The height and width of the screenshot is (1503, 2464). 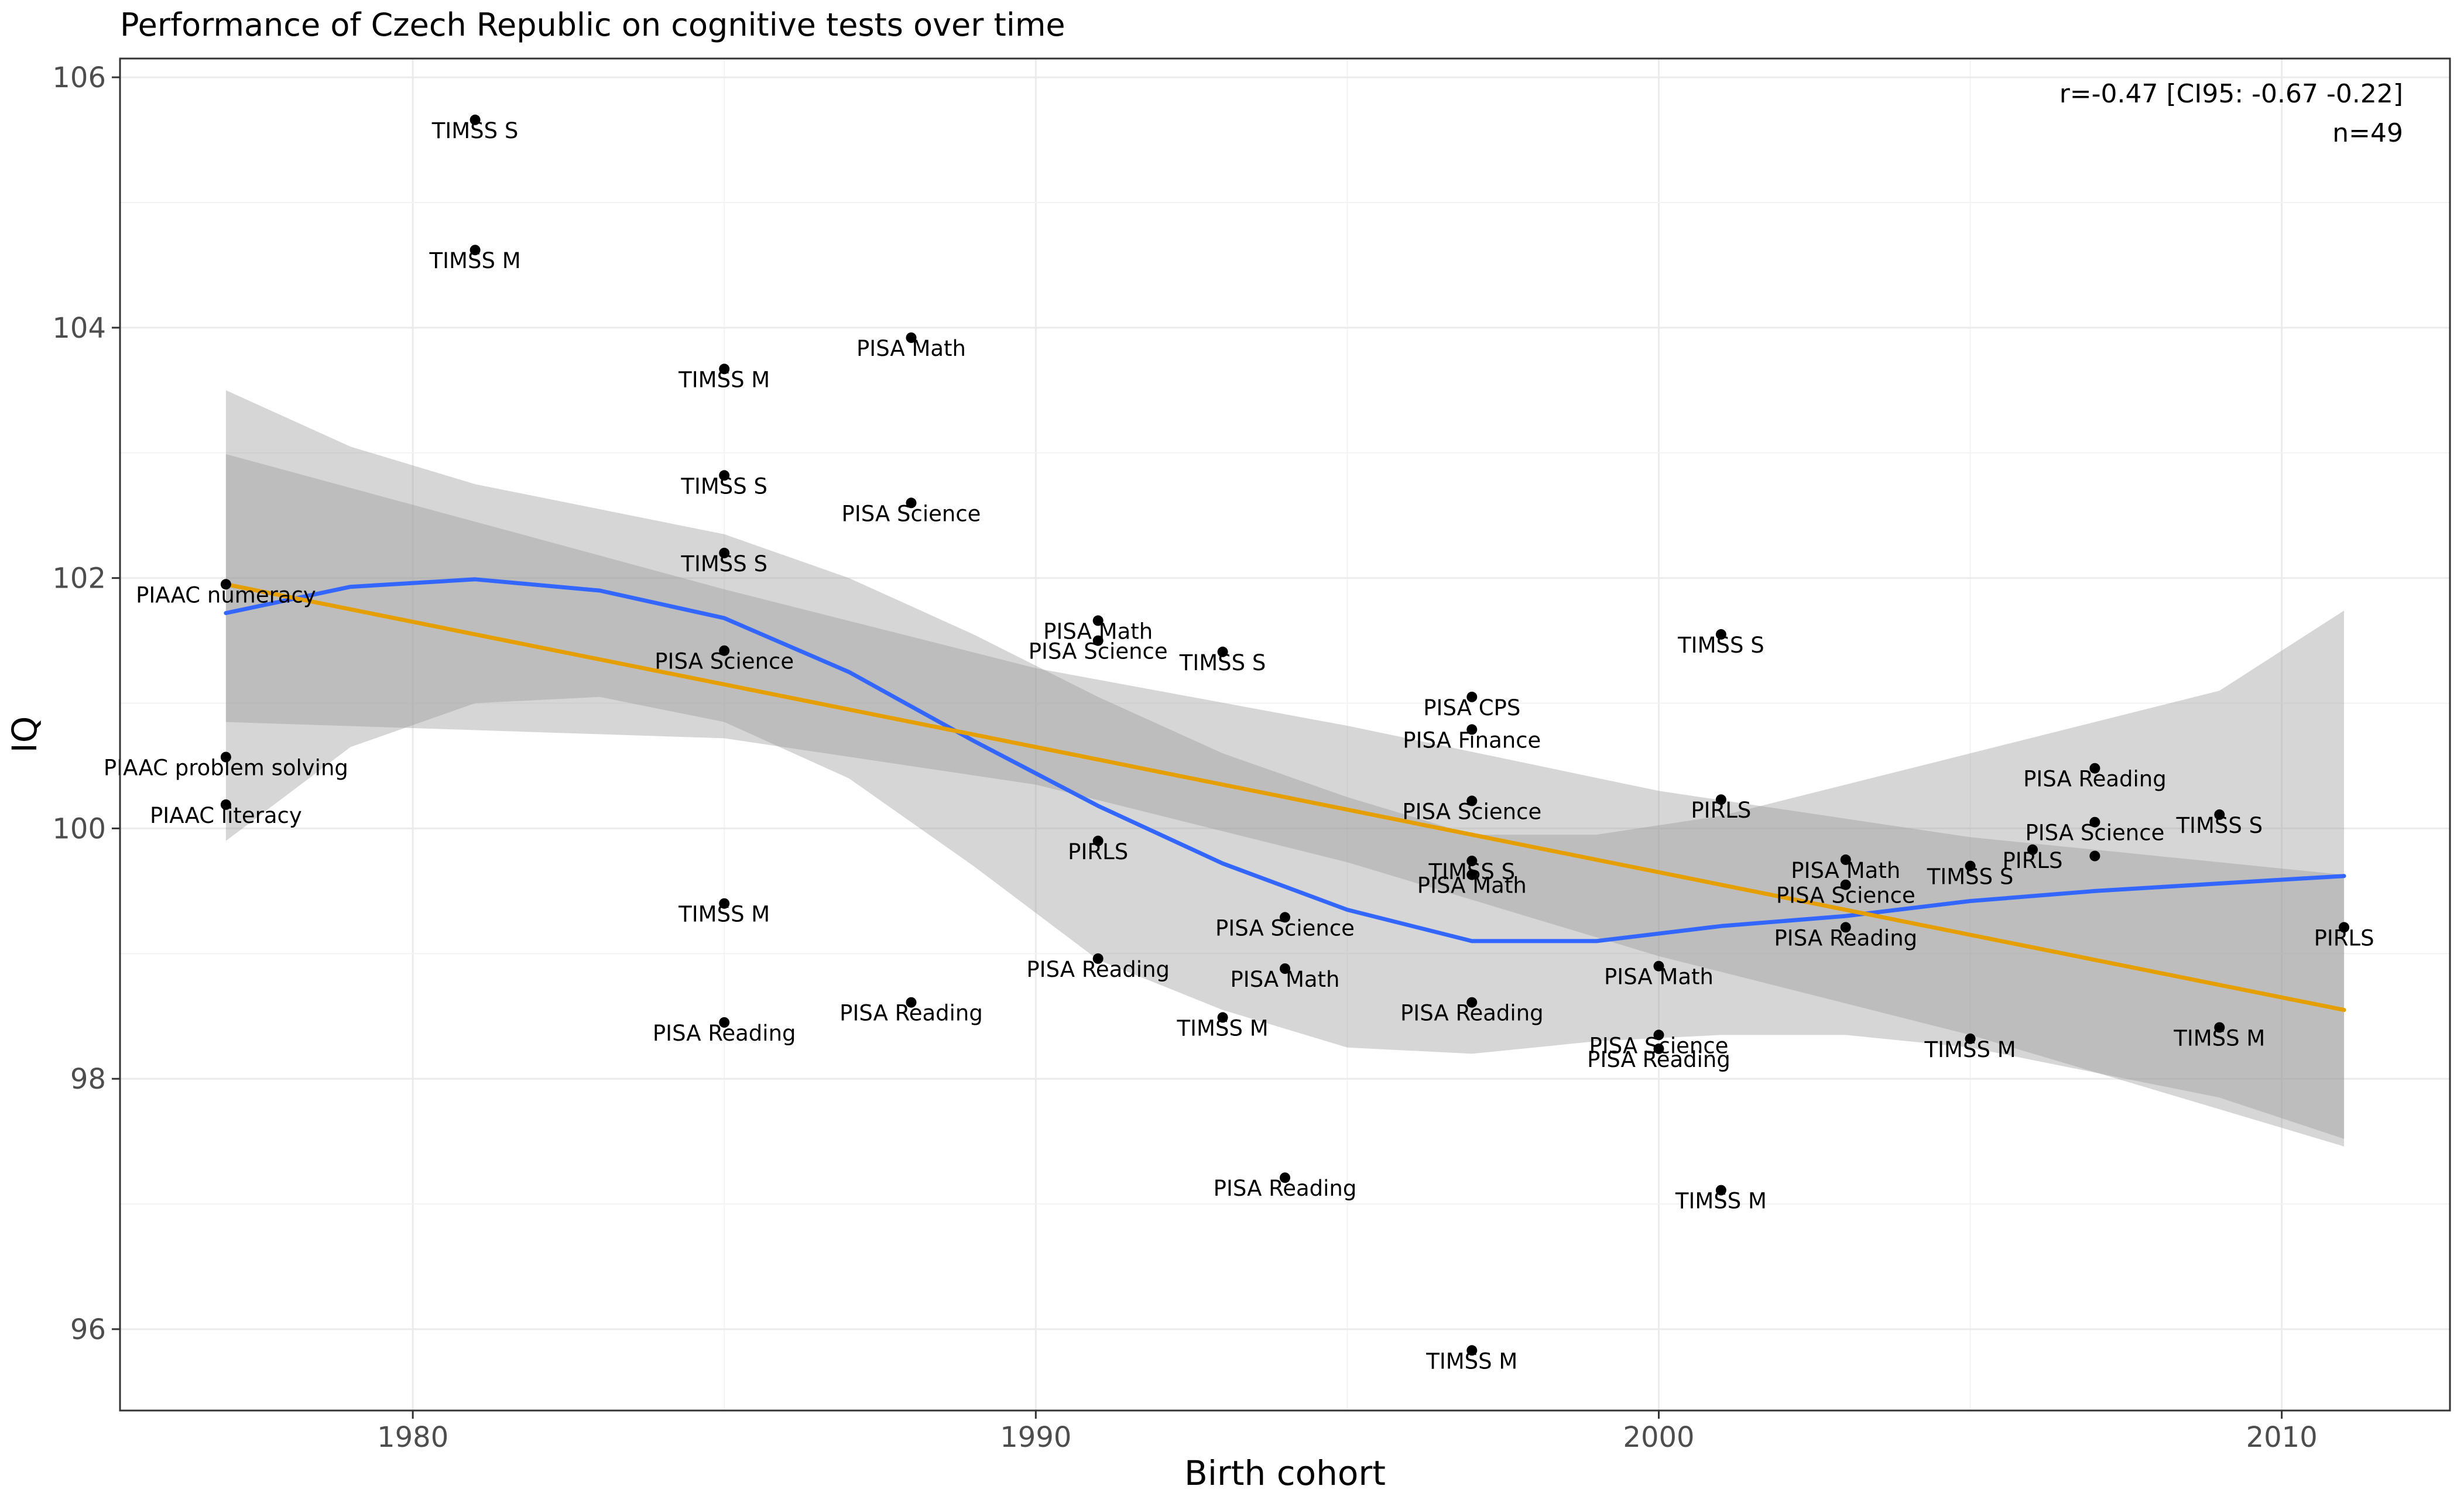 What do you see at coordinates (1471, 707) in the screenshot?
I see `data-point-label: PISA CPS` at bounding box center [1471, 707].